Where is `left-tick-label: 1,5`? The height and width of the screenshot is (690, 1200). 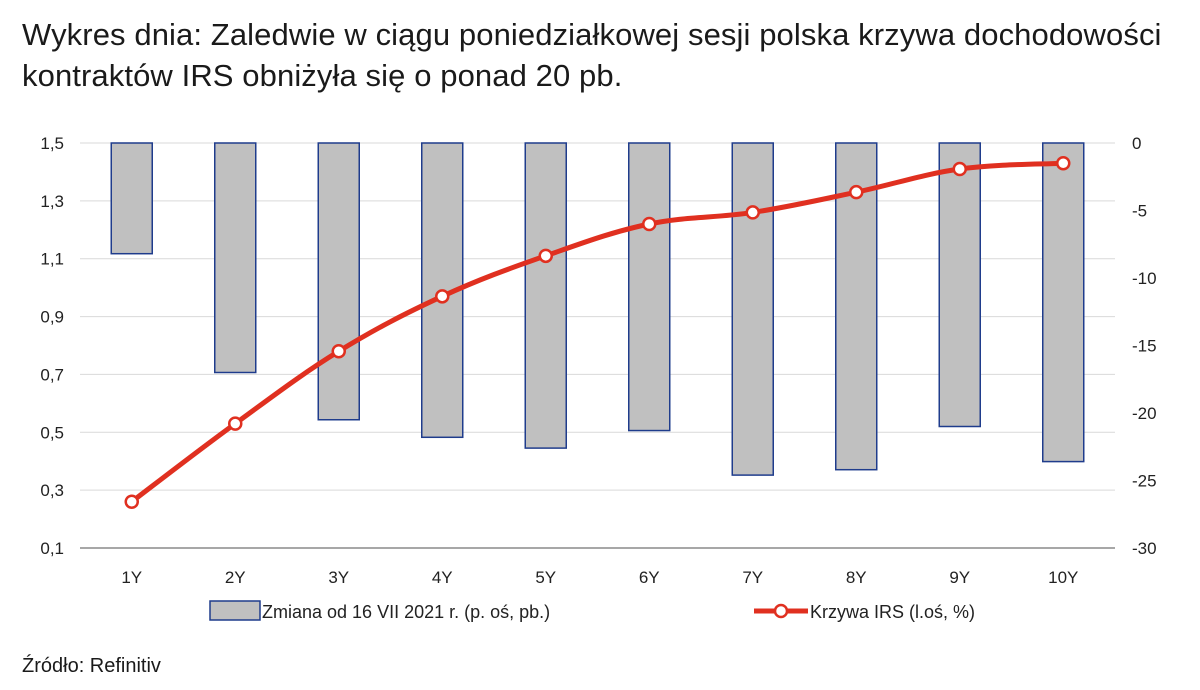
left-tick-label: 1,5 is located at coordinates (52, 143).